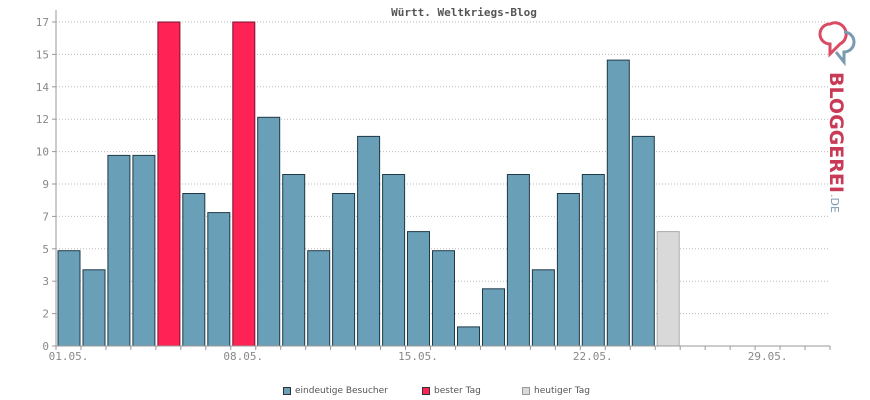 The width and height of the screenshot is (870, 400). What do you see at coordinates (45, 216) in the screenshot?
I see `y-tick-label: 7` at bounding box center [45, 216].